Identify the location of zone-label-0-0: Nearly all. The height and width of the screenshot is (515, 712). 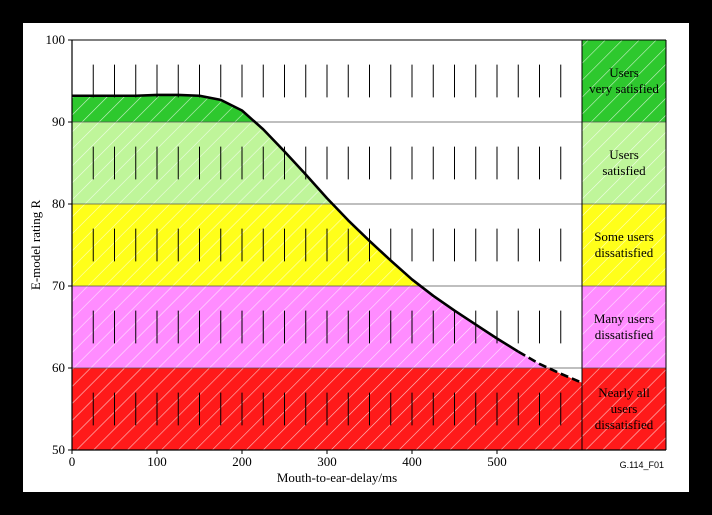
(624, 392).